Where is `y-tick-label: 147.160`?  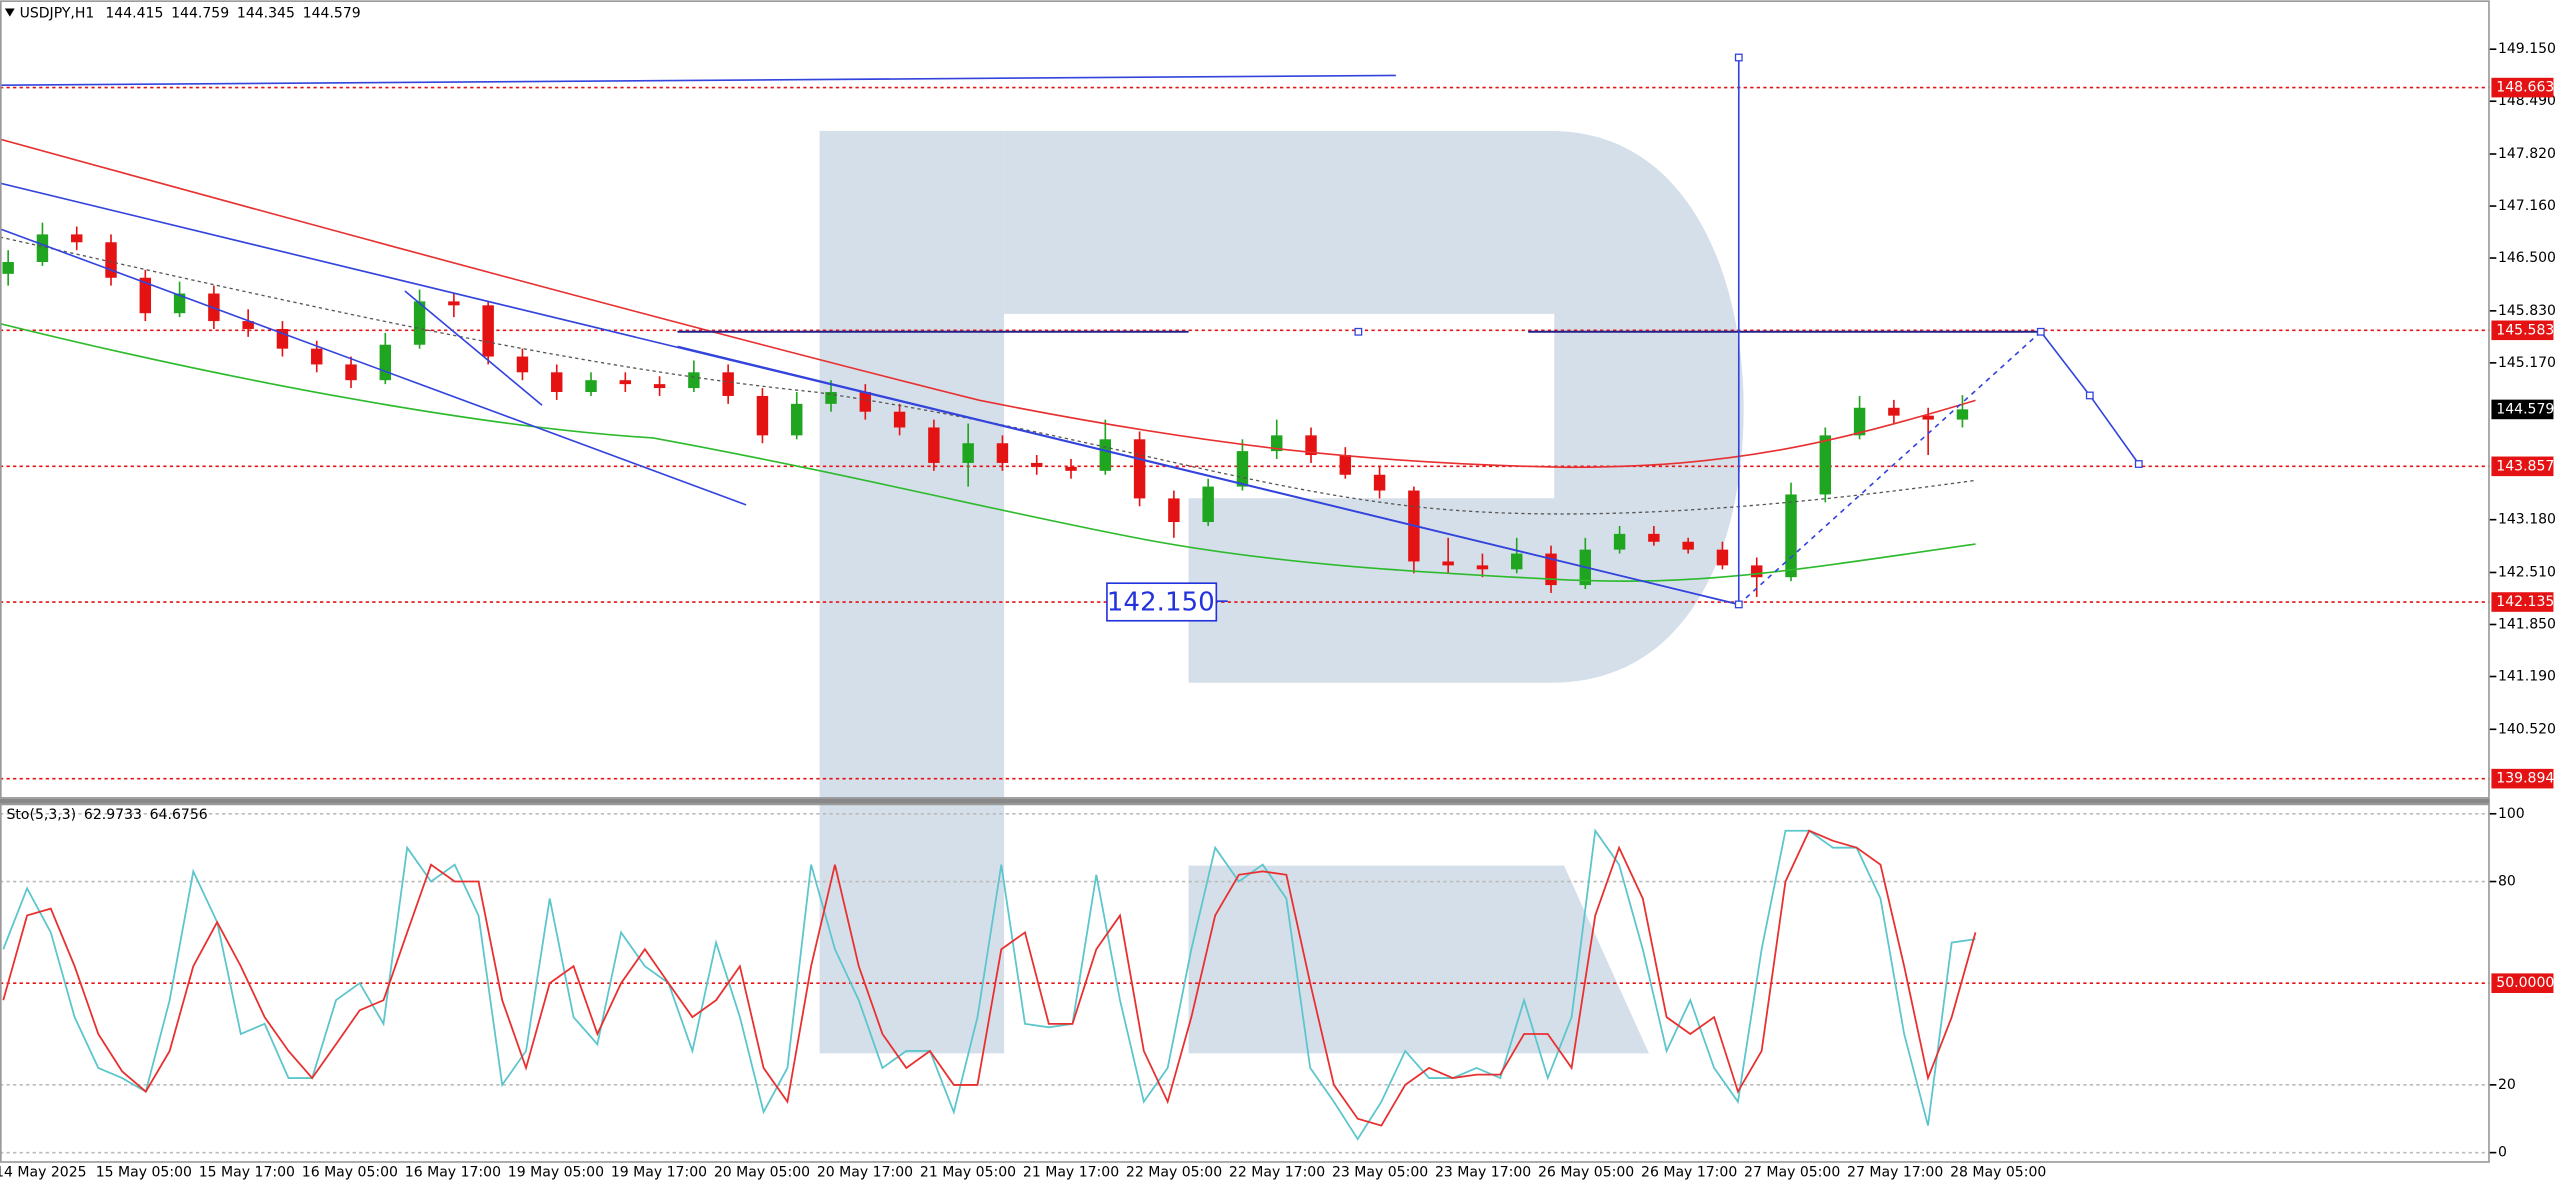 y-tick-label: 147.160 is located at coordinates (2527, 206).